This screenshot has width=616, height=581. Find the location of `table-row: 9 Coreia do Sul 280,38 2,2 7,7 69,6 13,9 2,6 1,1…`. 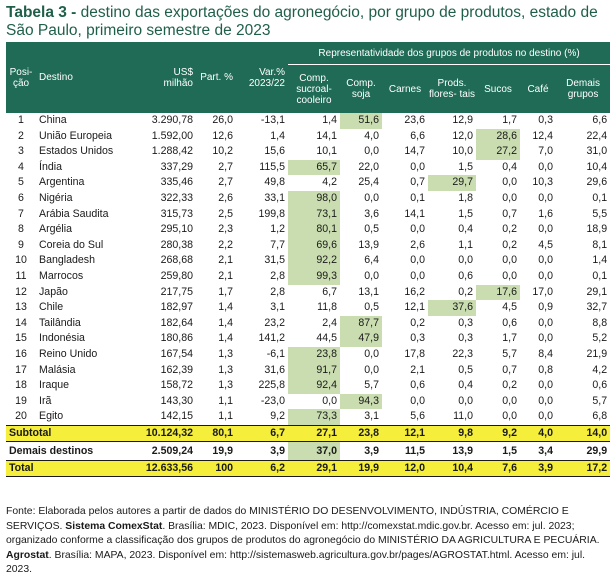

table-row: 9 Coreia do Sul 280,38 2,2 7,7 69,6 13,9 2,6 1,1… is located at coordinates (308, 245).